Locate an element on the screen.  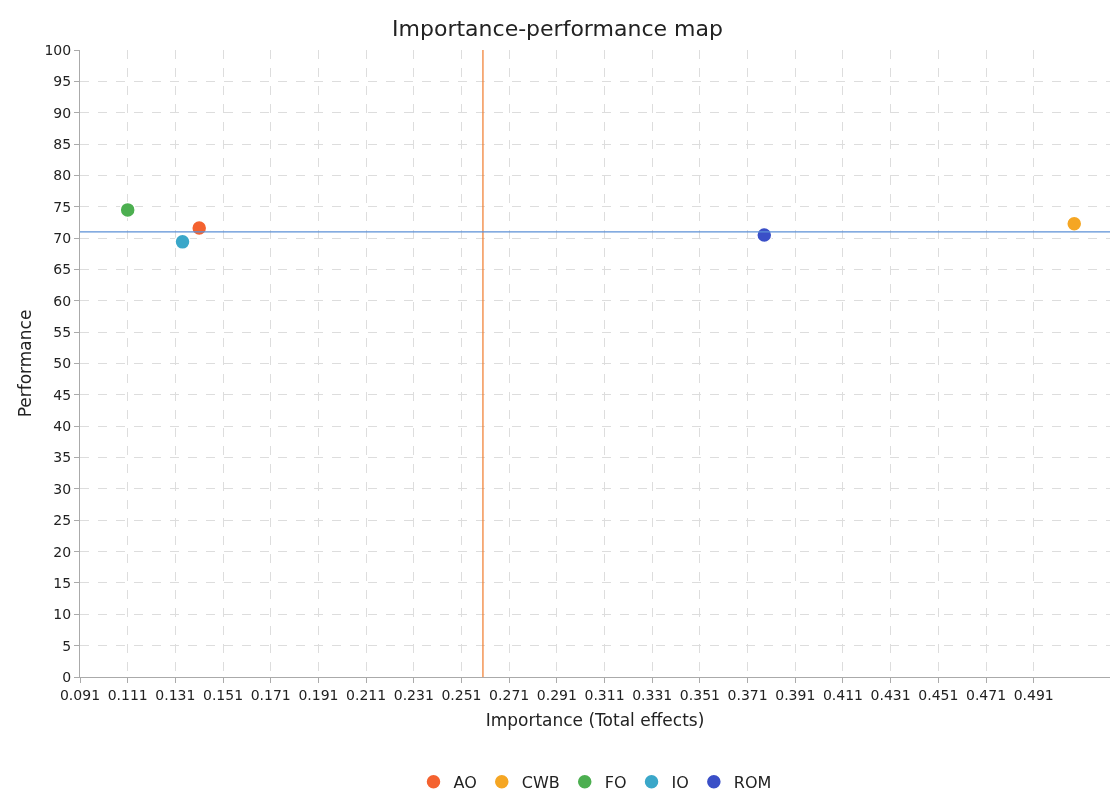
x-tick-label: 0.151 is located at coordinates (223, 694).